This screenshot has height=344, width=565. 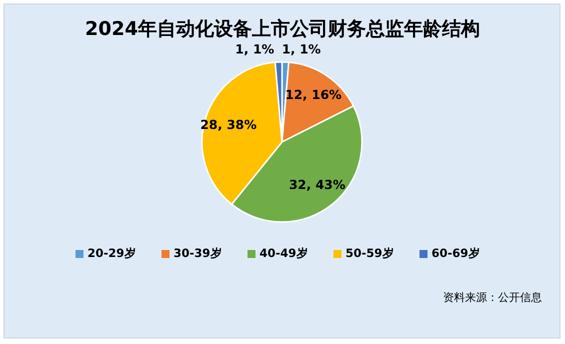 What do you see at coordinates (313, 94) in the screenshot?
I see `data-label: 12, 16%` at bounding box center [313, 94].